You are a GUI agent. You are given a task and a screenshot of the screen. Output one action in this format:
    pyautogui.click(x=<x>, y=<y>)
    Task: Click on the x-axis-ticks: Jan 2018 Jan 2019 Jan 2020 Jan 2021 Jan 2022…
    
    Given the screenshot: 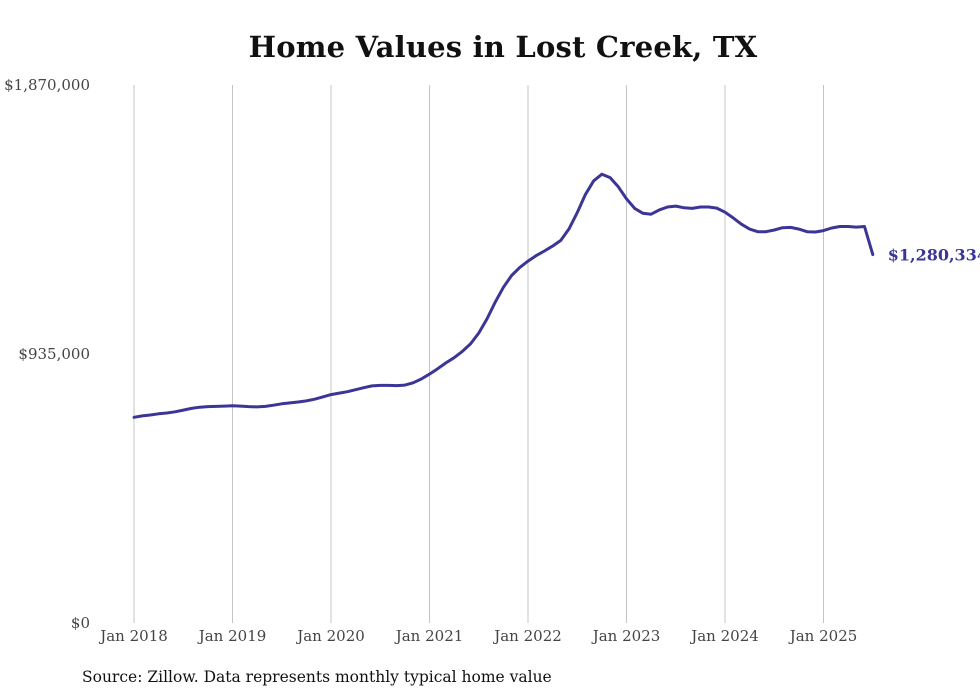 What is the action you would take?
    pyautogui.click(x=477, y=636)
    